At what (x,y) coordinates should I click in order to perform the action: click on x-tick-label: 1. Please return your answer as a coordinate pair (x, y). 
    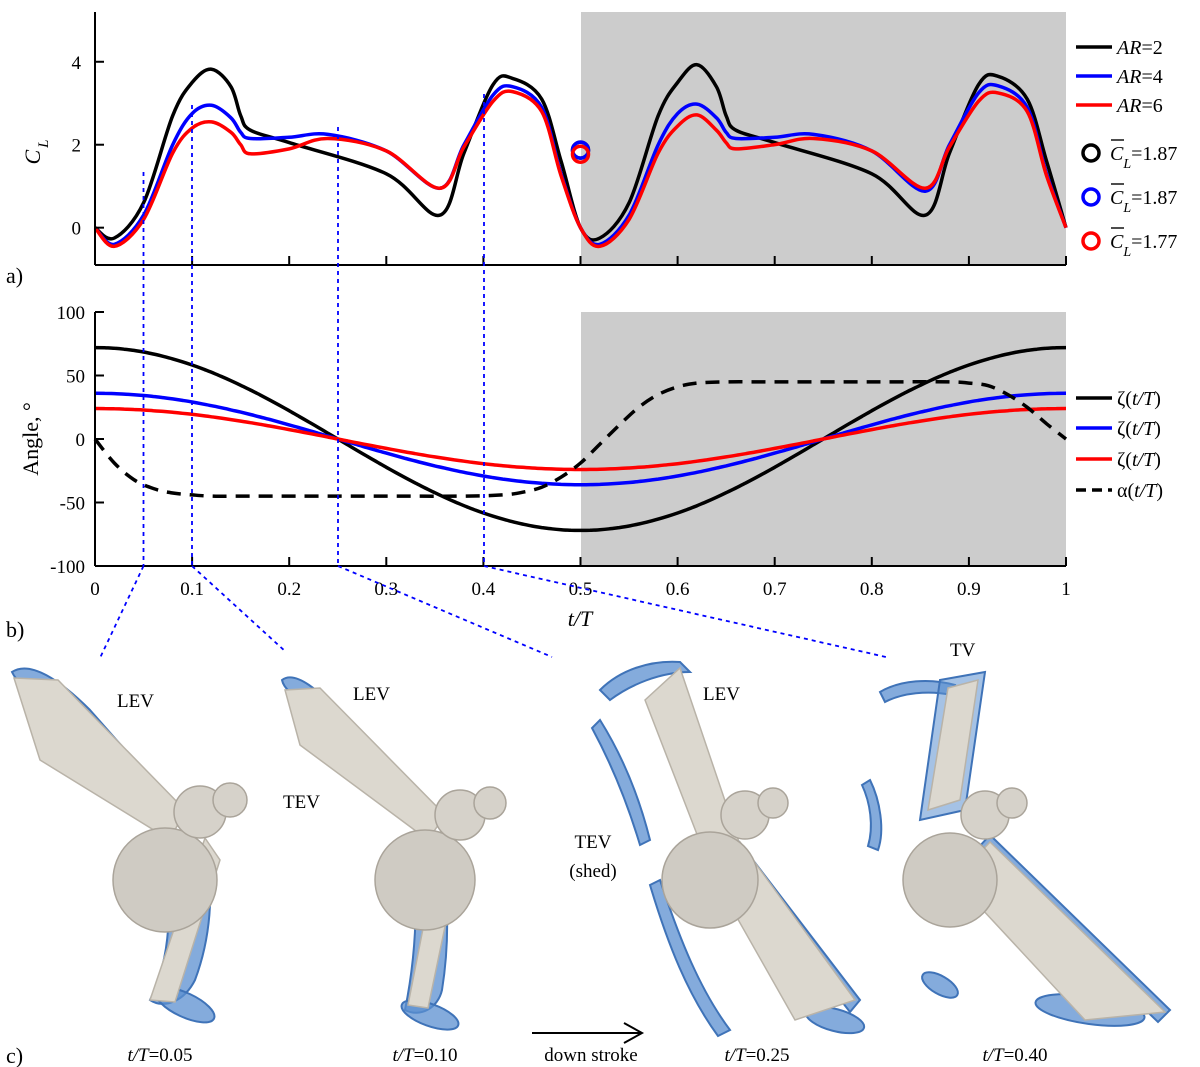
    Looking at the image, I should click on (1066, 589).